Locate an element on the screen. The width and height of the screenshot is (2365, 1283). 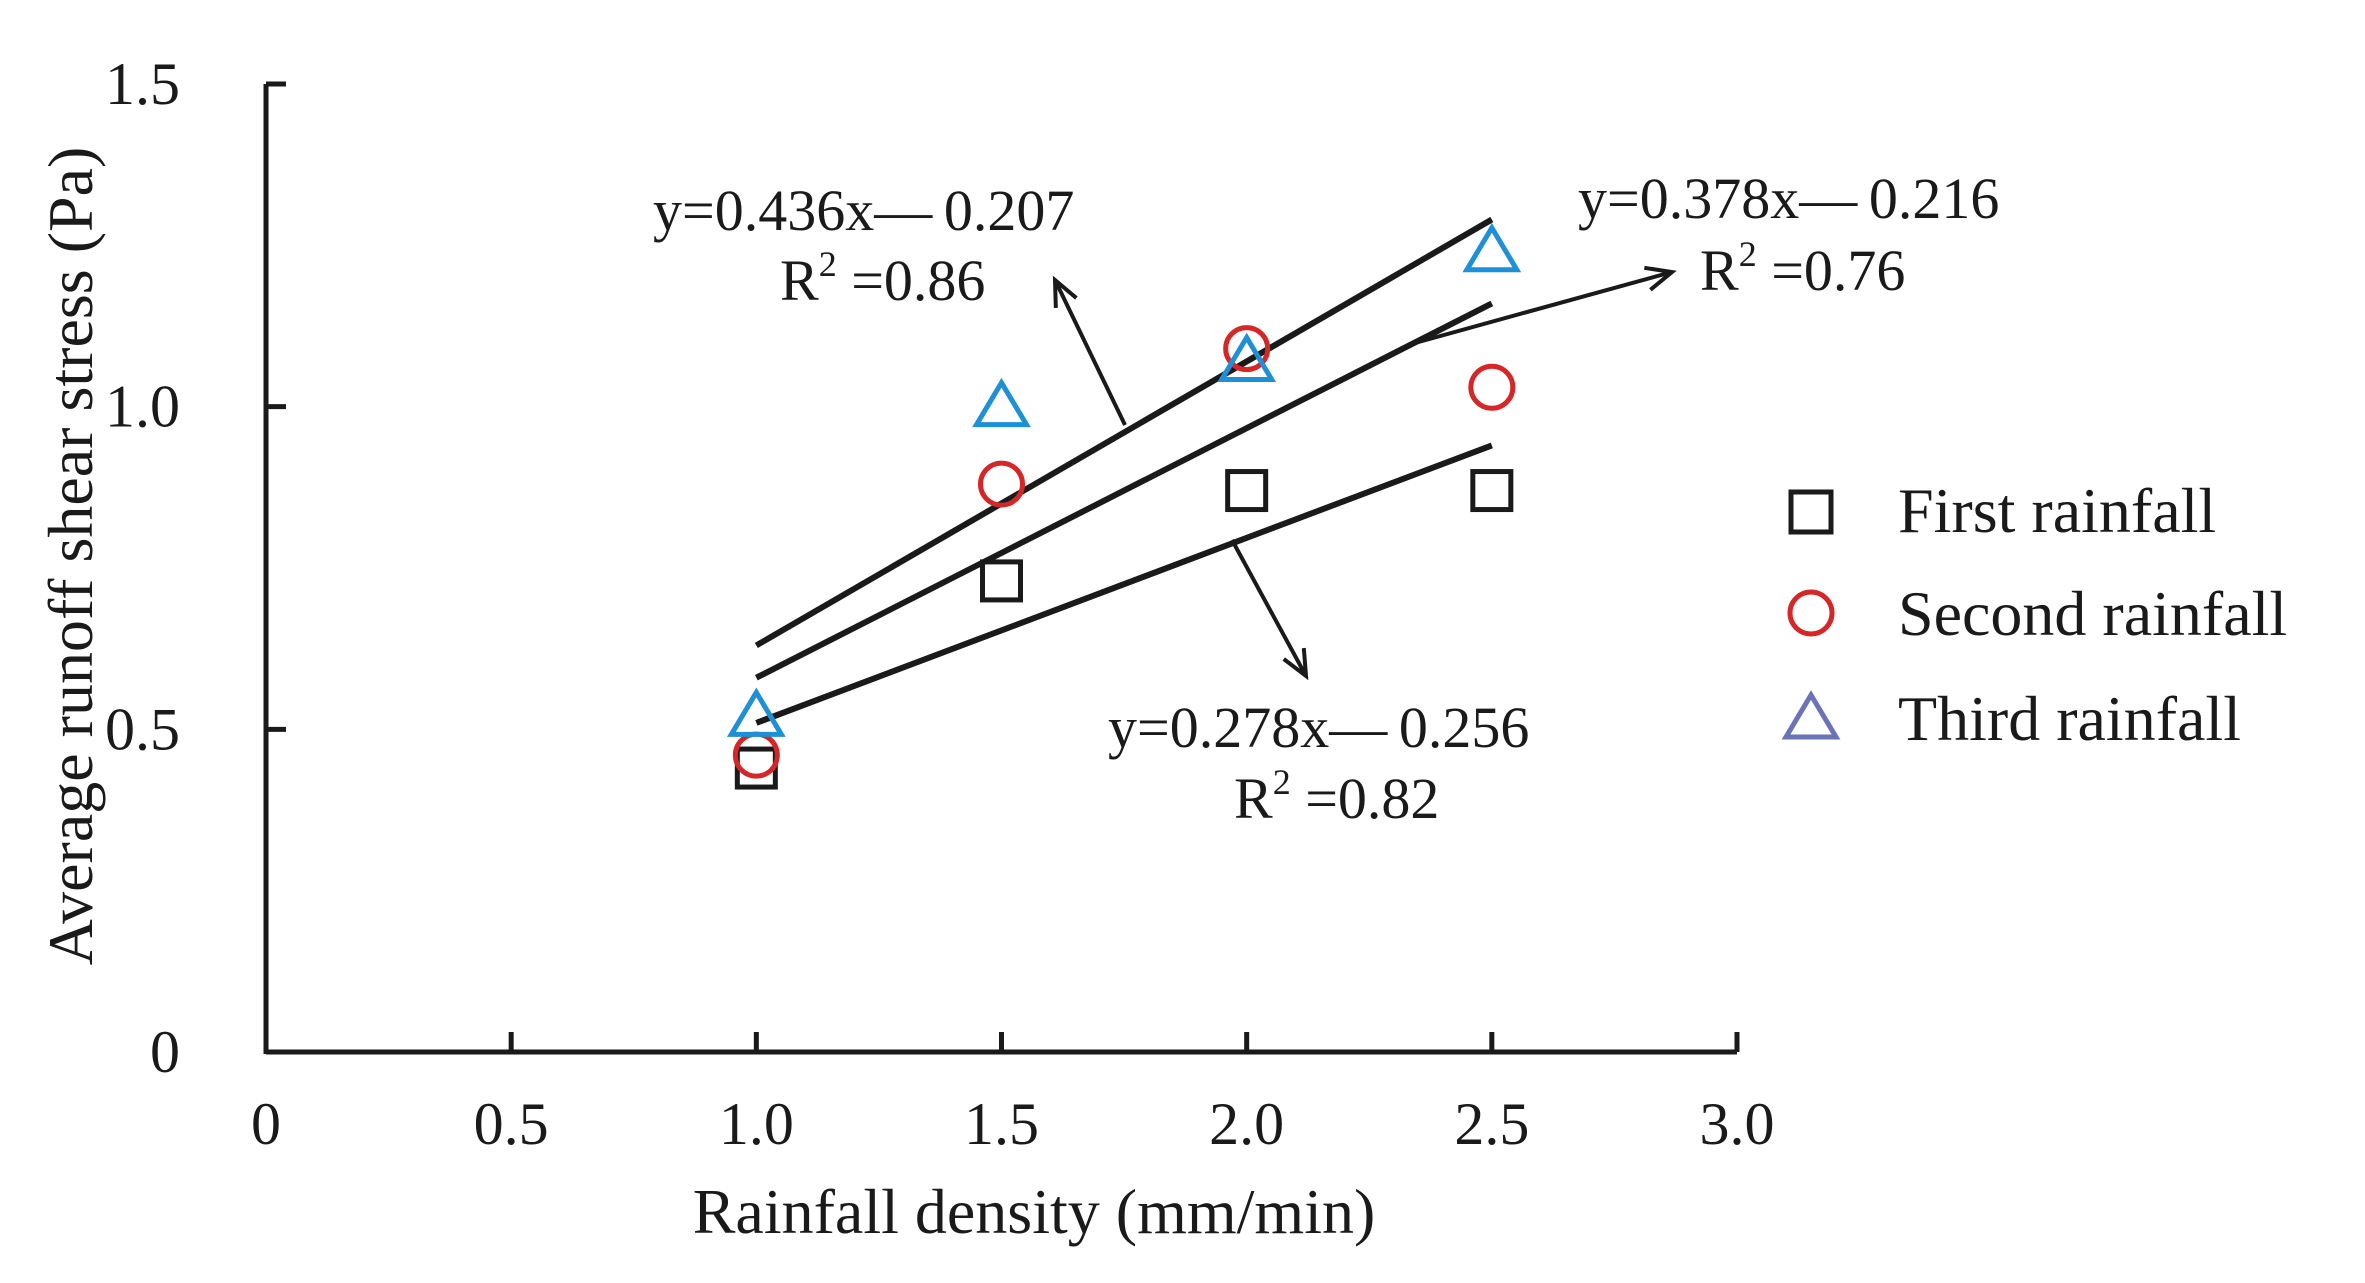
triangle-marker-icon is located at coordinates (1811, 715).